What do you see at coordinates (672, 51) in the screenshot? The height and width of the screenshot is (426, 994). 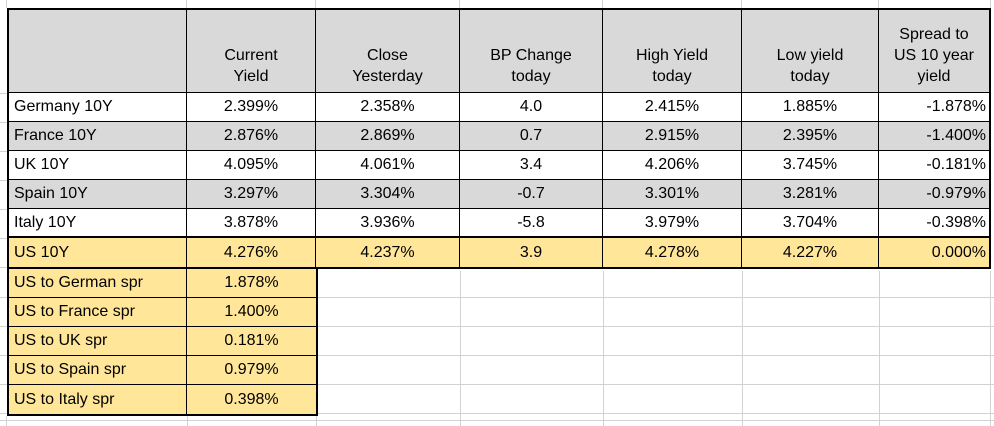 I see `header-cell-high-yield: High Yield today` at bounding box center [672, 51].